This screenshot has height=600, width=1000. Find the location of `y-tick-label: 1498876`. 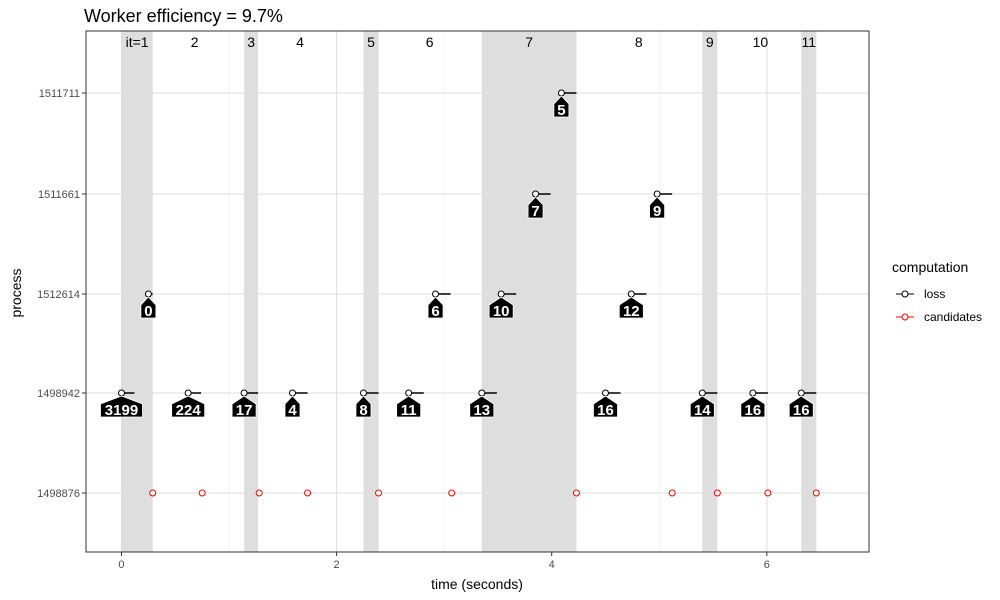

y-tick-label: 1498876 is located at coordinates (58, 494).